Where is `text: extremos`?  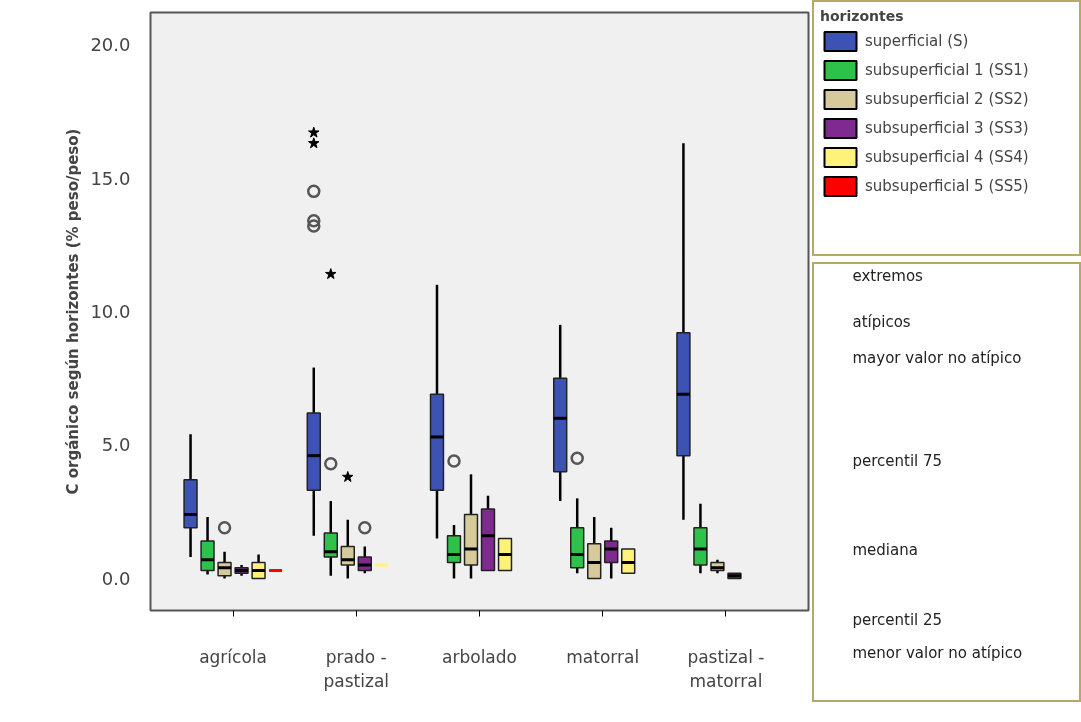
text: extremos is located at coordinates (888, 275).